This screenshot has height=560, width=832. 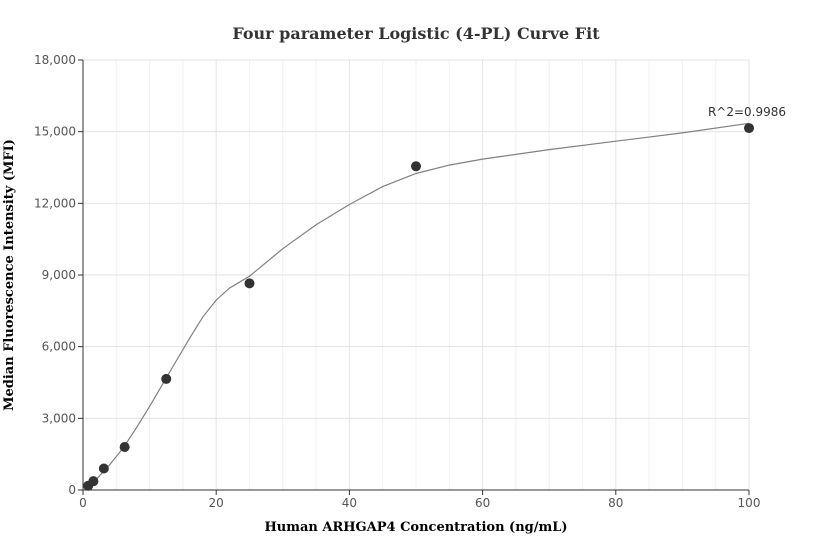 What do you see at coordinates (59, 275) in the screenshot?
I see `y-tick-label: 9,000` at bounding box center [59, 275].